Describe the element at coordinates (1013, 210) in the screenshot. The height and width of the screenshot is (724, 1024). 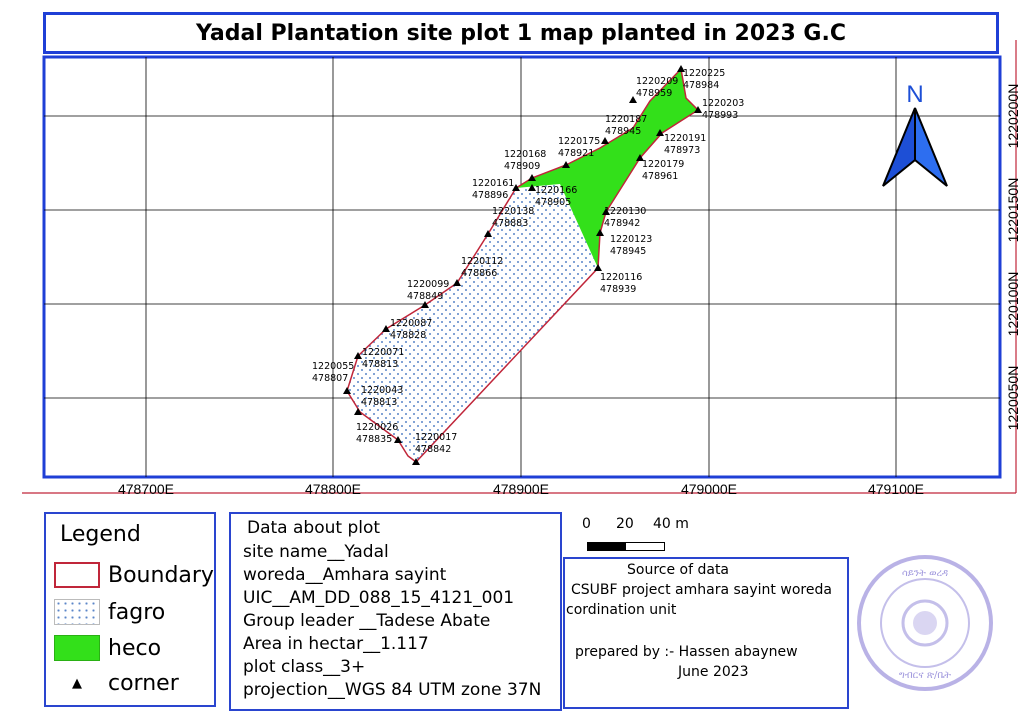
I see `y-axis-label: 1220150N` at that location.